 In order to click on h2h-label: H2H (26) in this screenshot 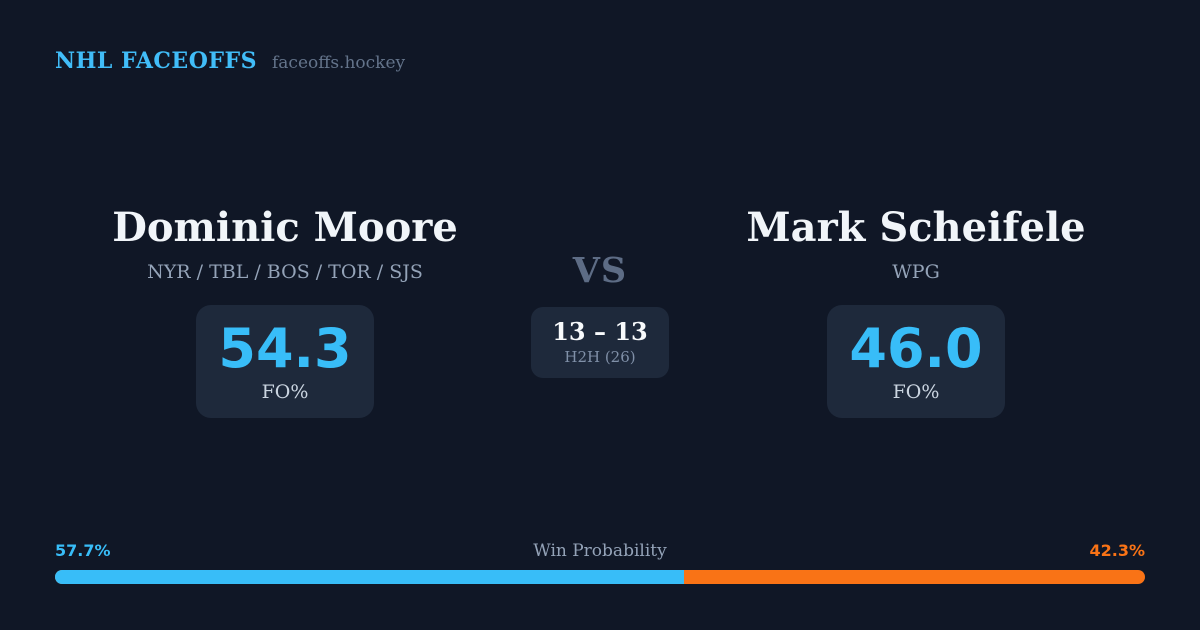, I will do `click(600, 357)`.